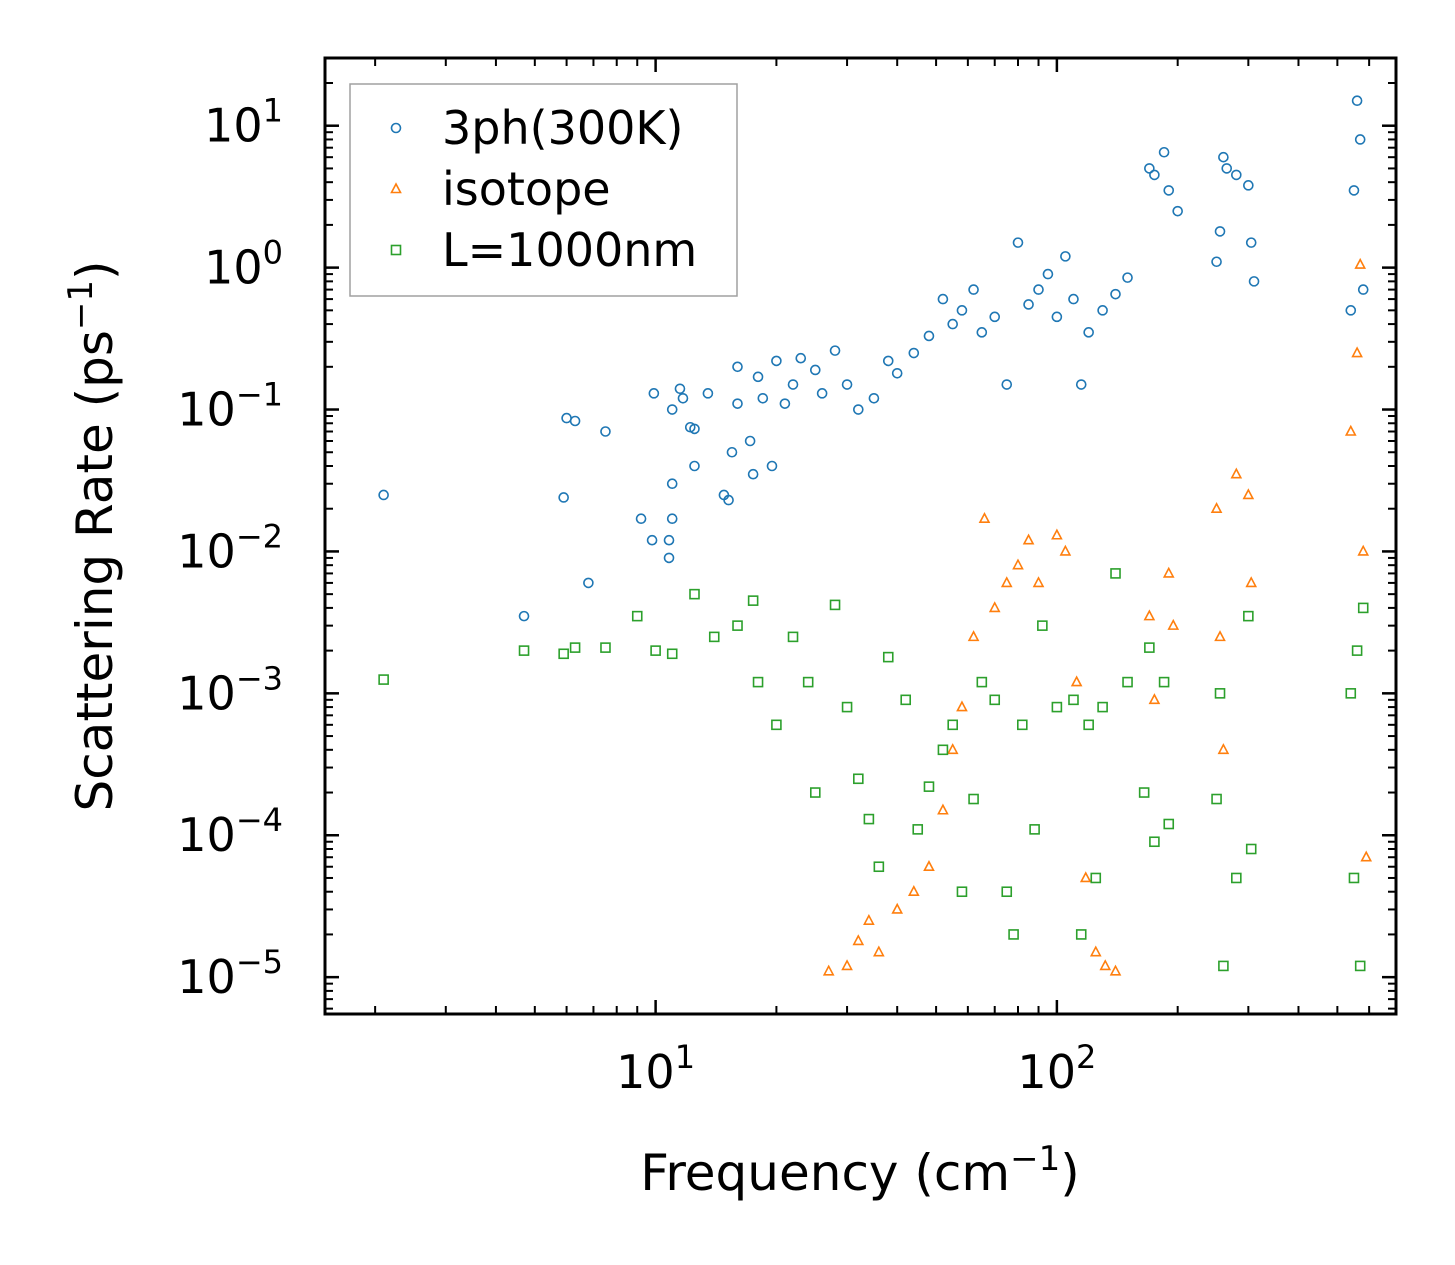  I want to click on legend-box, so click(543, 190).